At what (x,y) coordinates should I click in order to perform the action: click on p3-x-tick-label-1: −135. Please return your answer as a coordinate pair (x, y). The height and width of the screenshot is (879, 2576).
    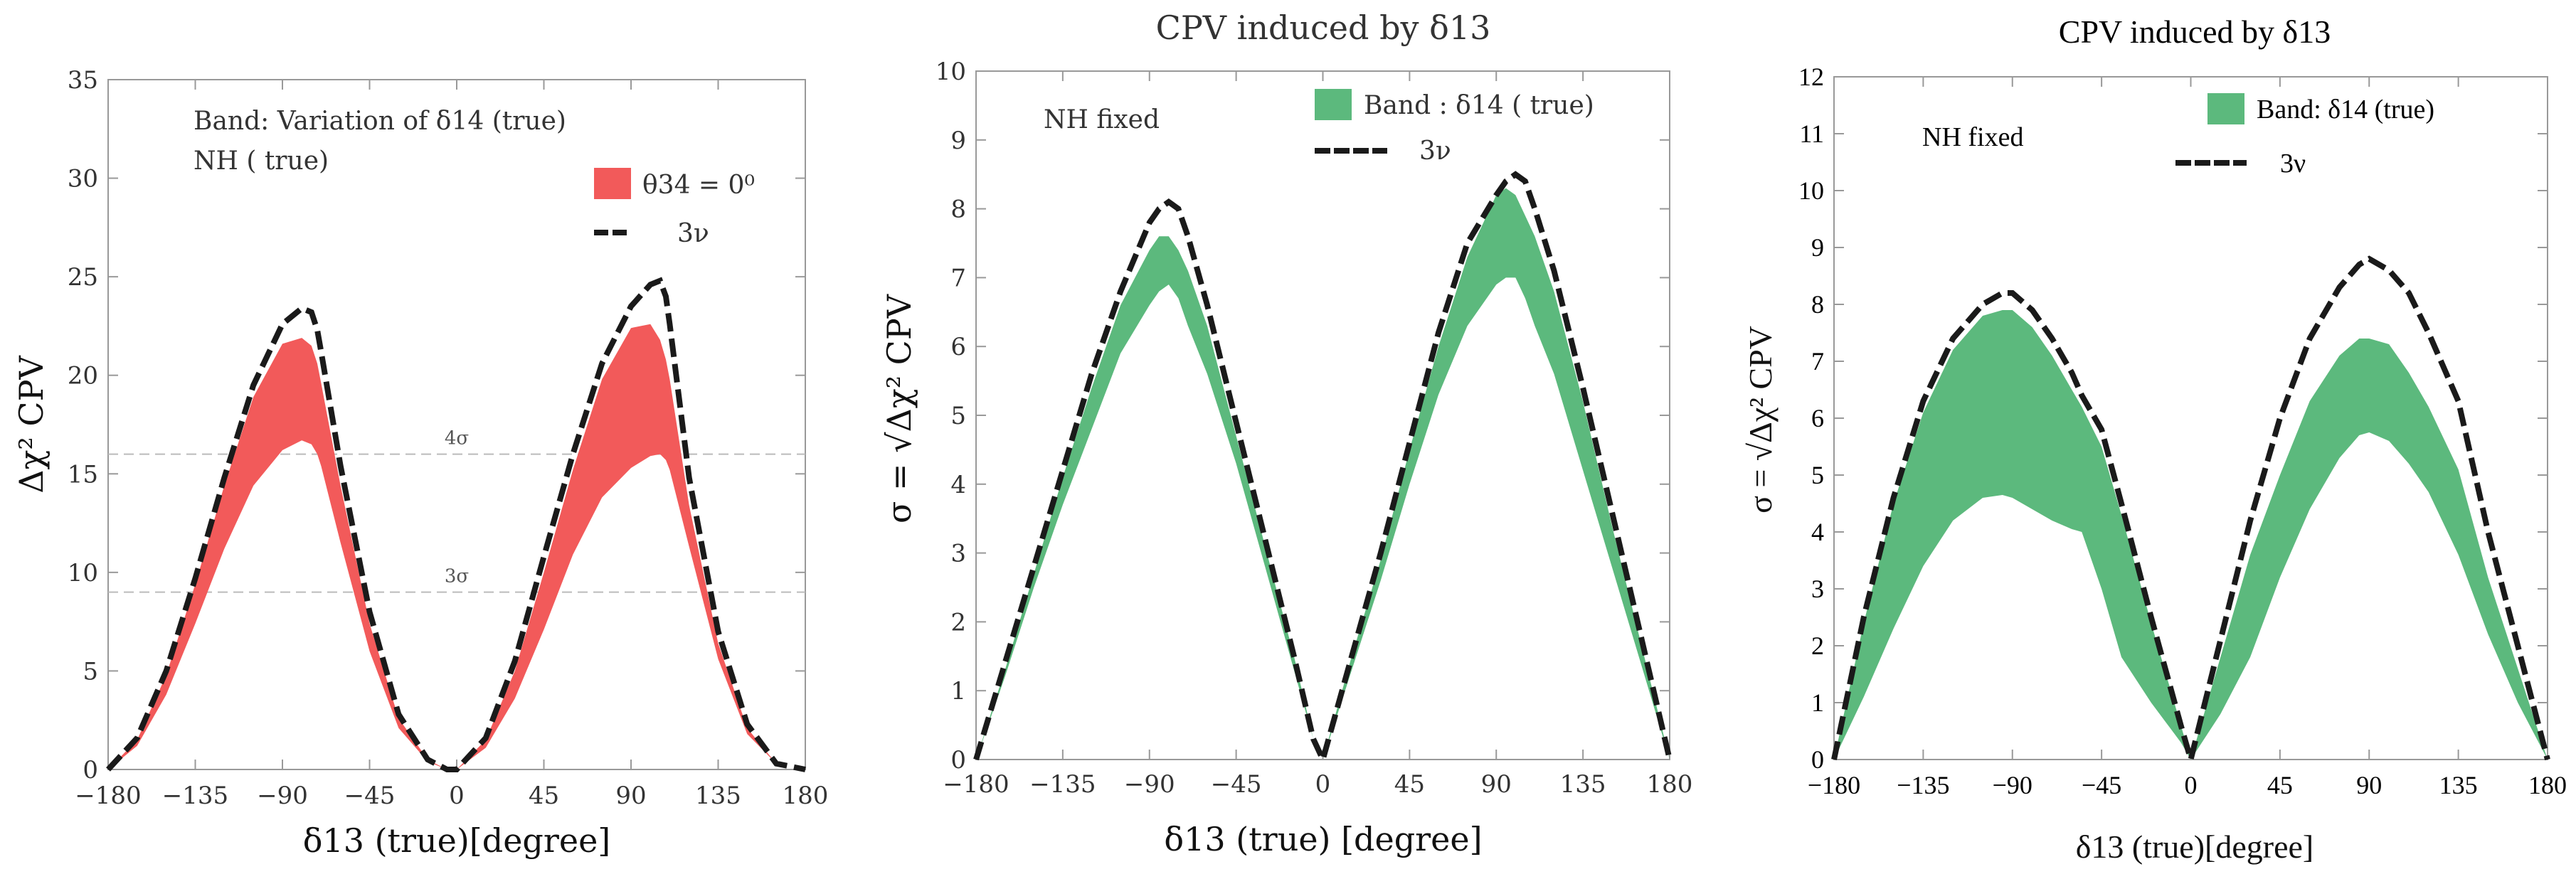
    Looking at the image, I should click on (1923, 785).